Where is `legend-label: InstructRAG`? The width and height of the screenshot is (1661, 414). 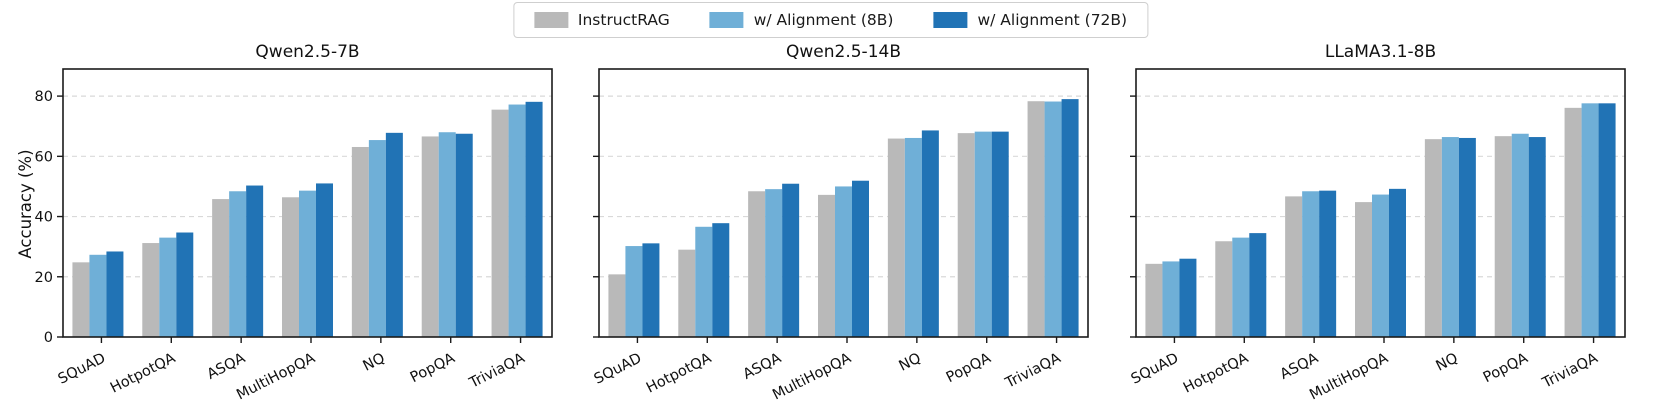
legend-label: InstructRAG is located at coordinates (623, 20).